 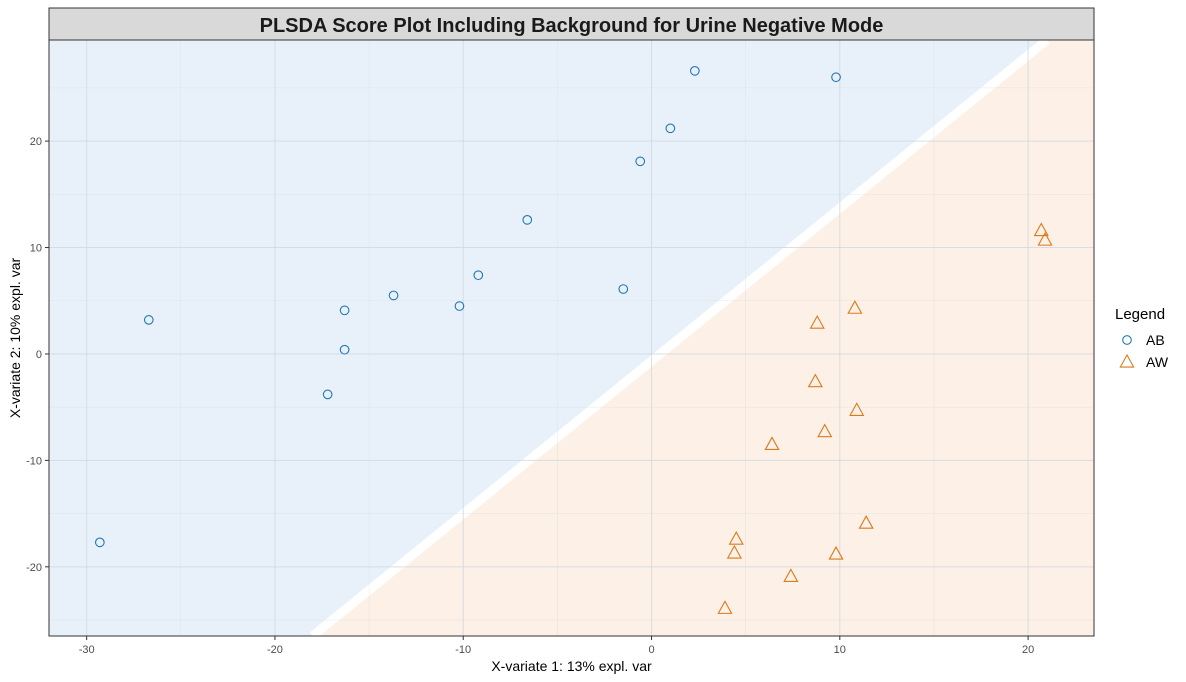 What do you see at coordinates (651, 650) in the screenshot?
I see `x-tick-label: 0` at bounding box center [651, 650].